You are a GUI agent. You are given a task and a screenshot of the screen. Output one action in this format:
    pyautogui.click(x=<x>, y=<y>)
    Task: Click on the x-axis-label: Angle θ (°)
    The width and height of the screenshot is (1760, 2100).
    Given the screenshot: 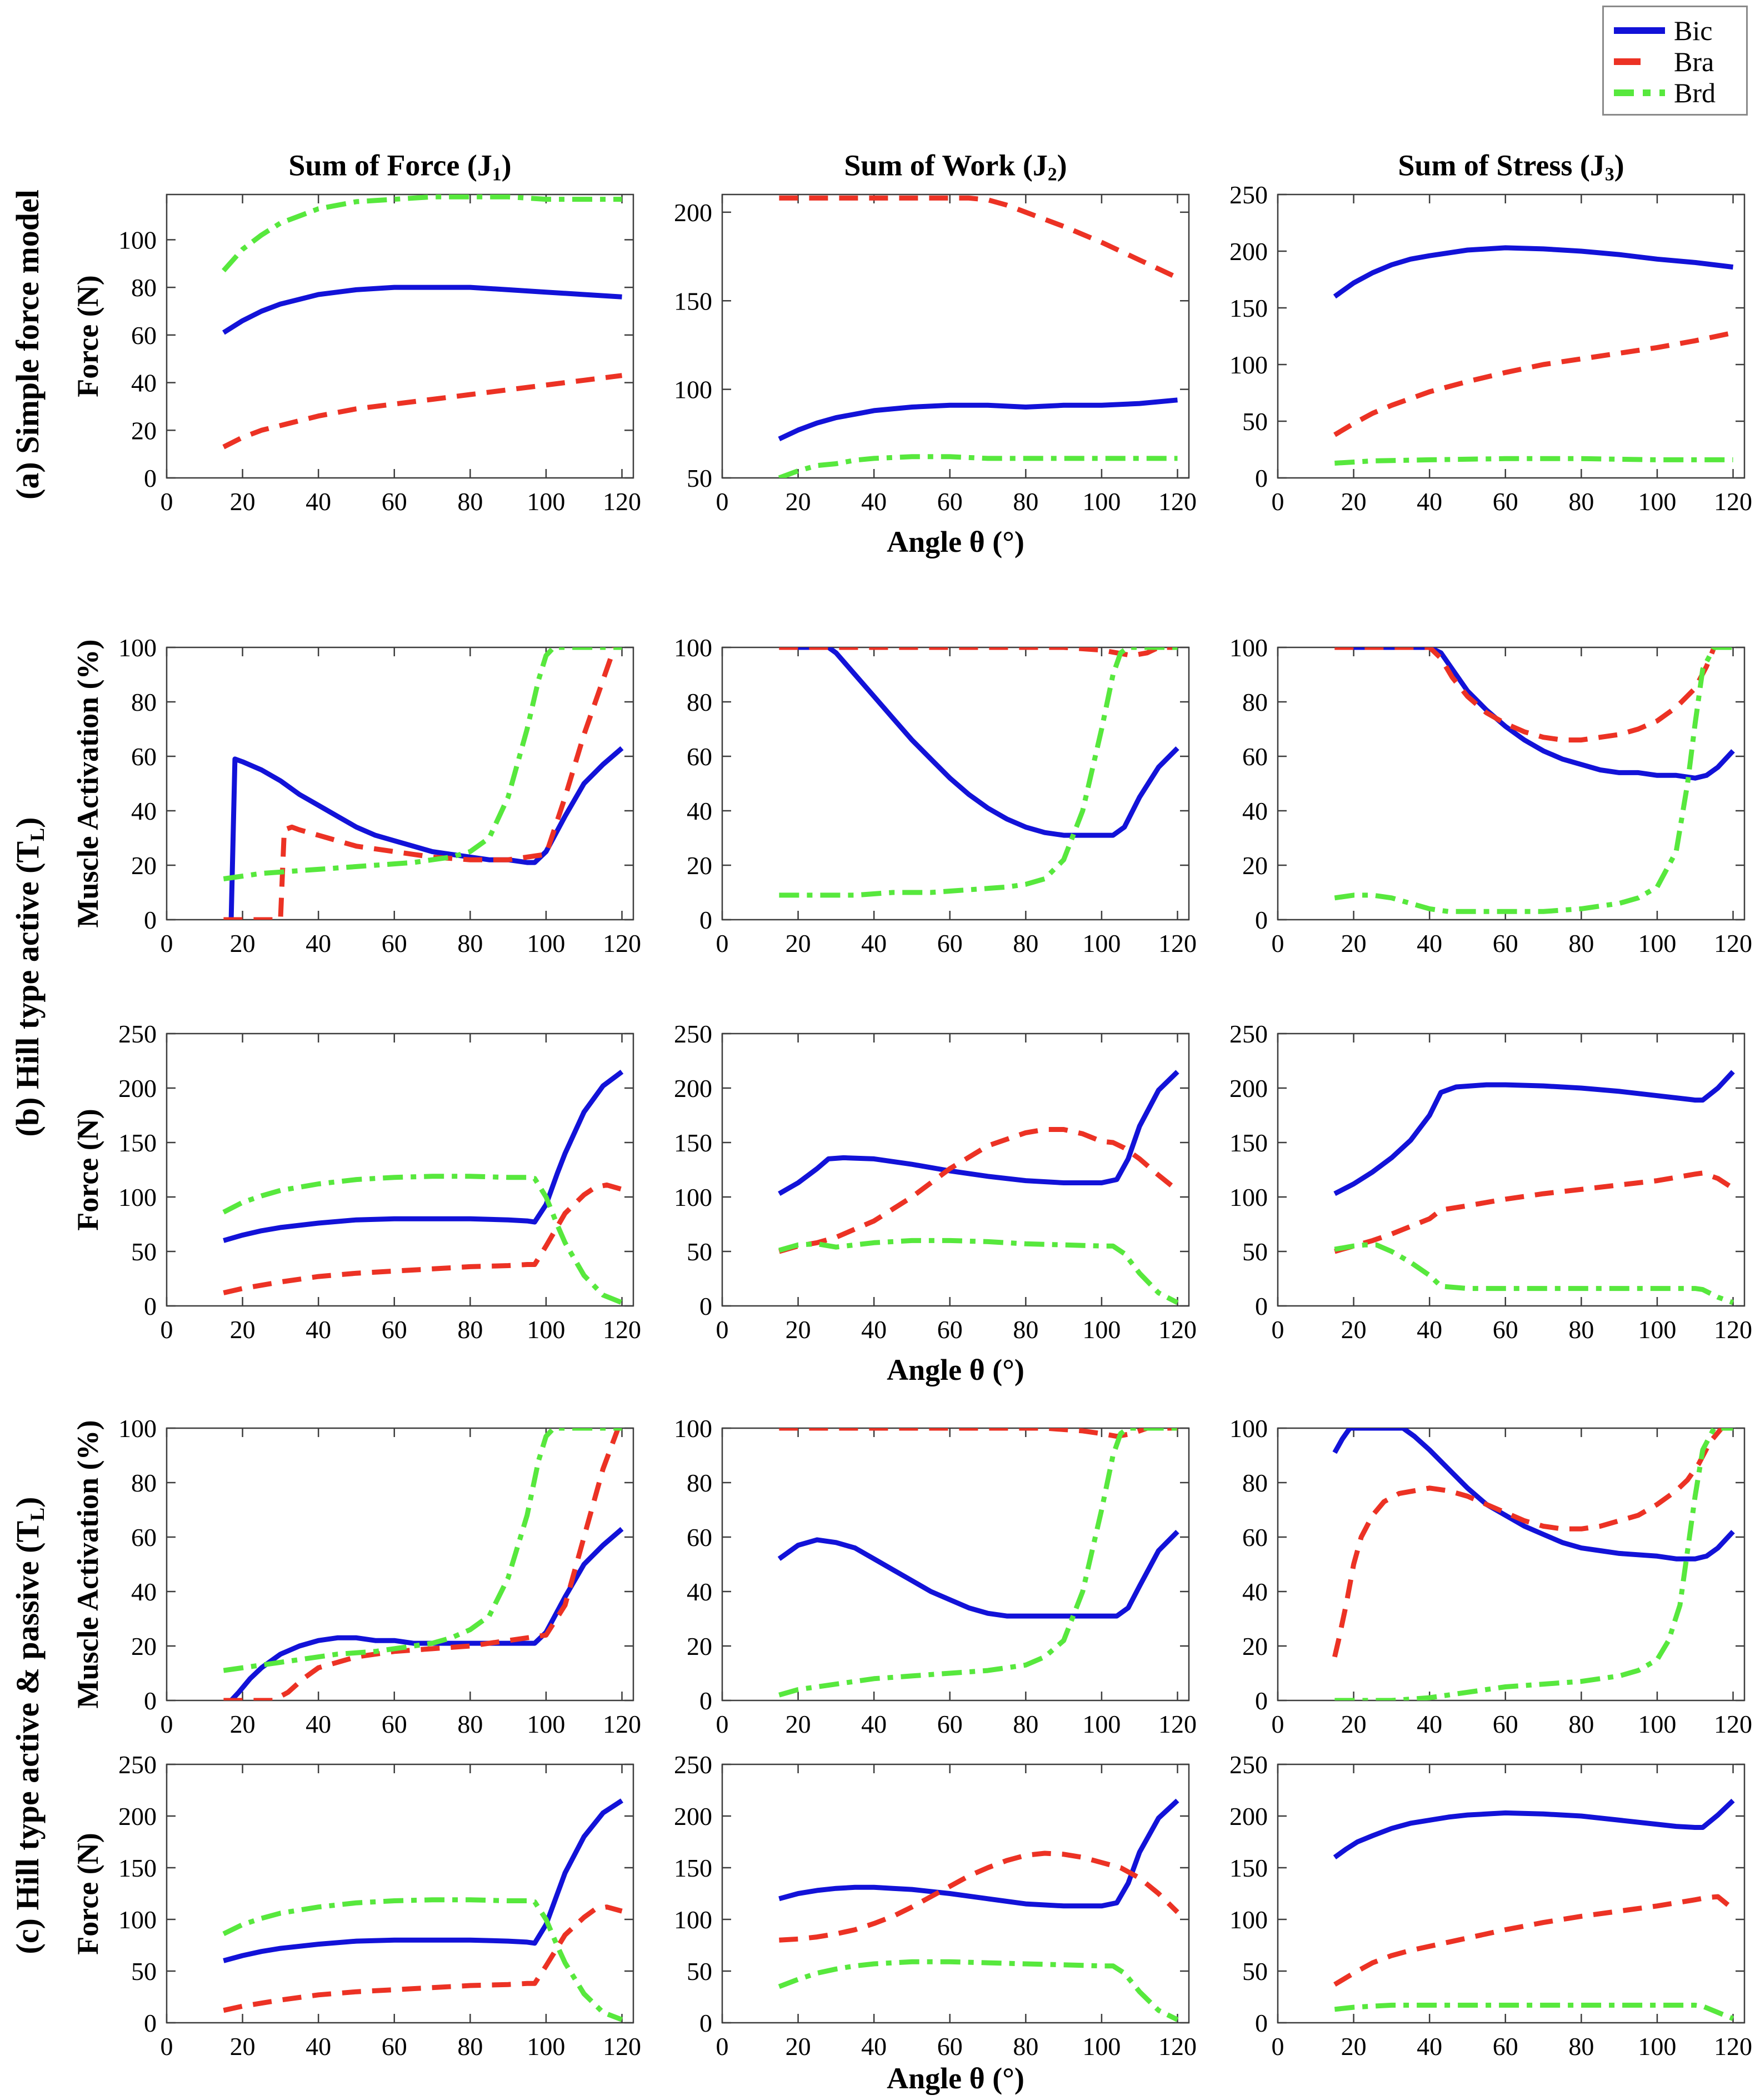 What is the action you would take?
    pyautogui.click(x=956, y=541)
    